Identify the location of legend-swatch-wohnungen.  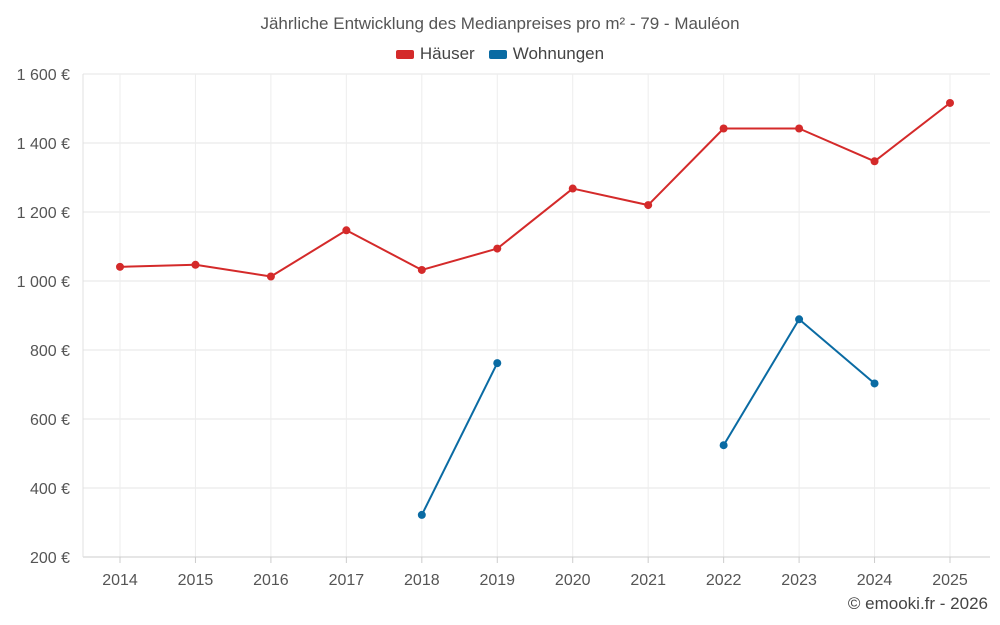
(497, 54).